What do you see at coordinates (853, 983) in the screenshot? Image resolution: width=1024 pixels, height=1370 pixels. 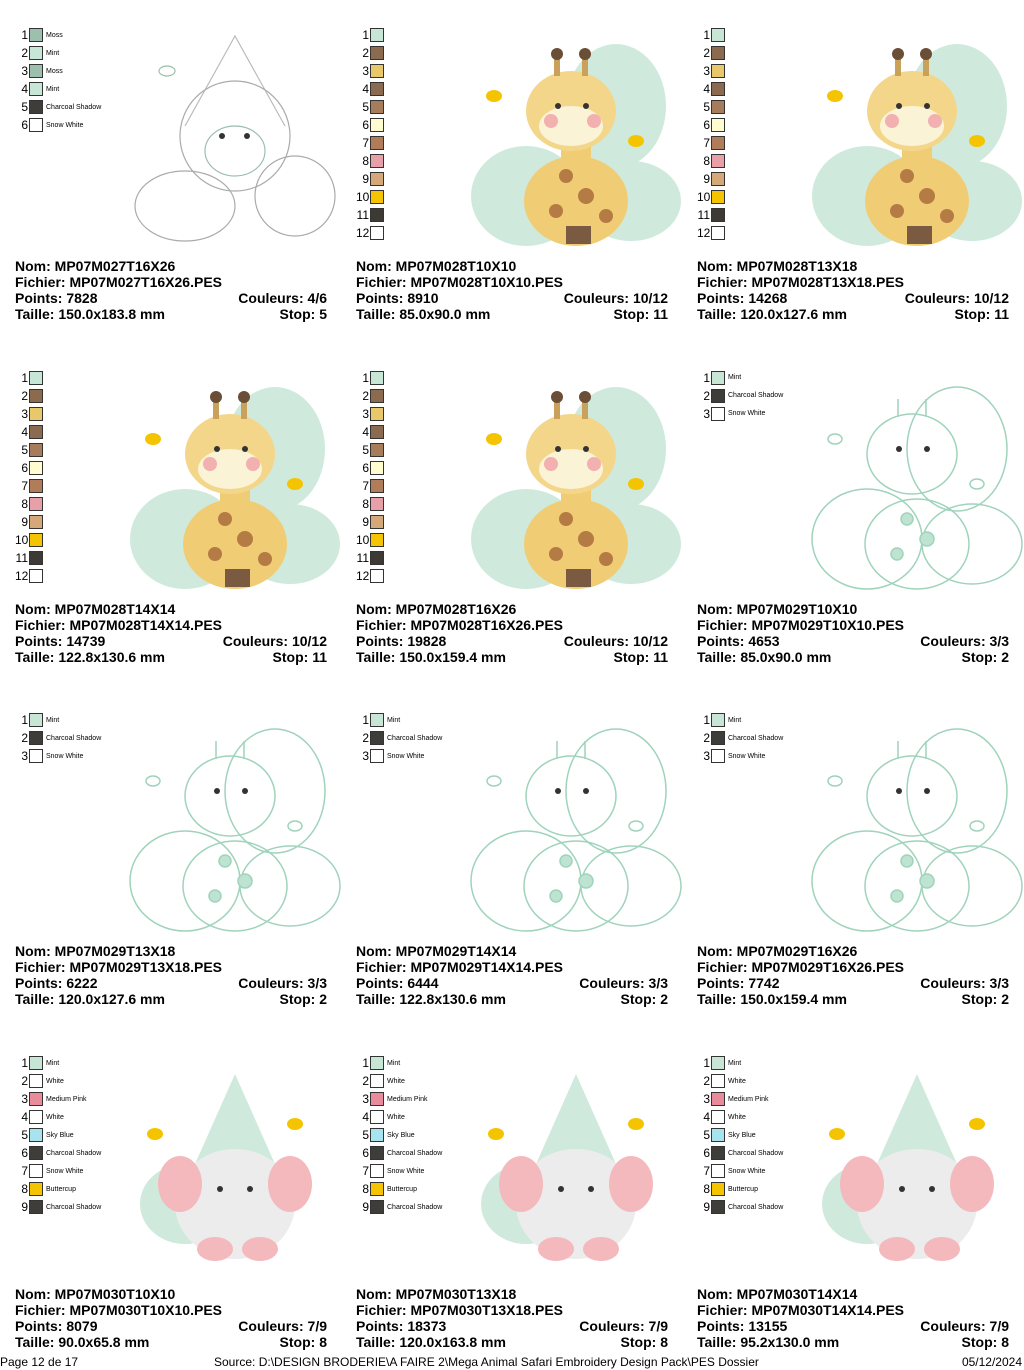 I see `info-line: Points: 7742 Couleurs: 3/3` at bounding box center [853, 983].